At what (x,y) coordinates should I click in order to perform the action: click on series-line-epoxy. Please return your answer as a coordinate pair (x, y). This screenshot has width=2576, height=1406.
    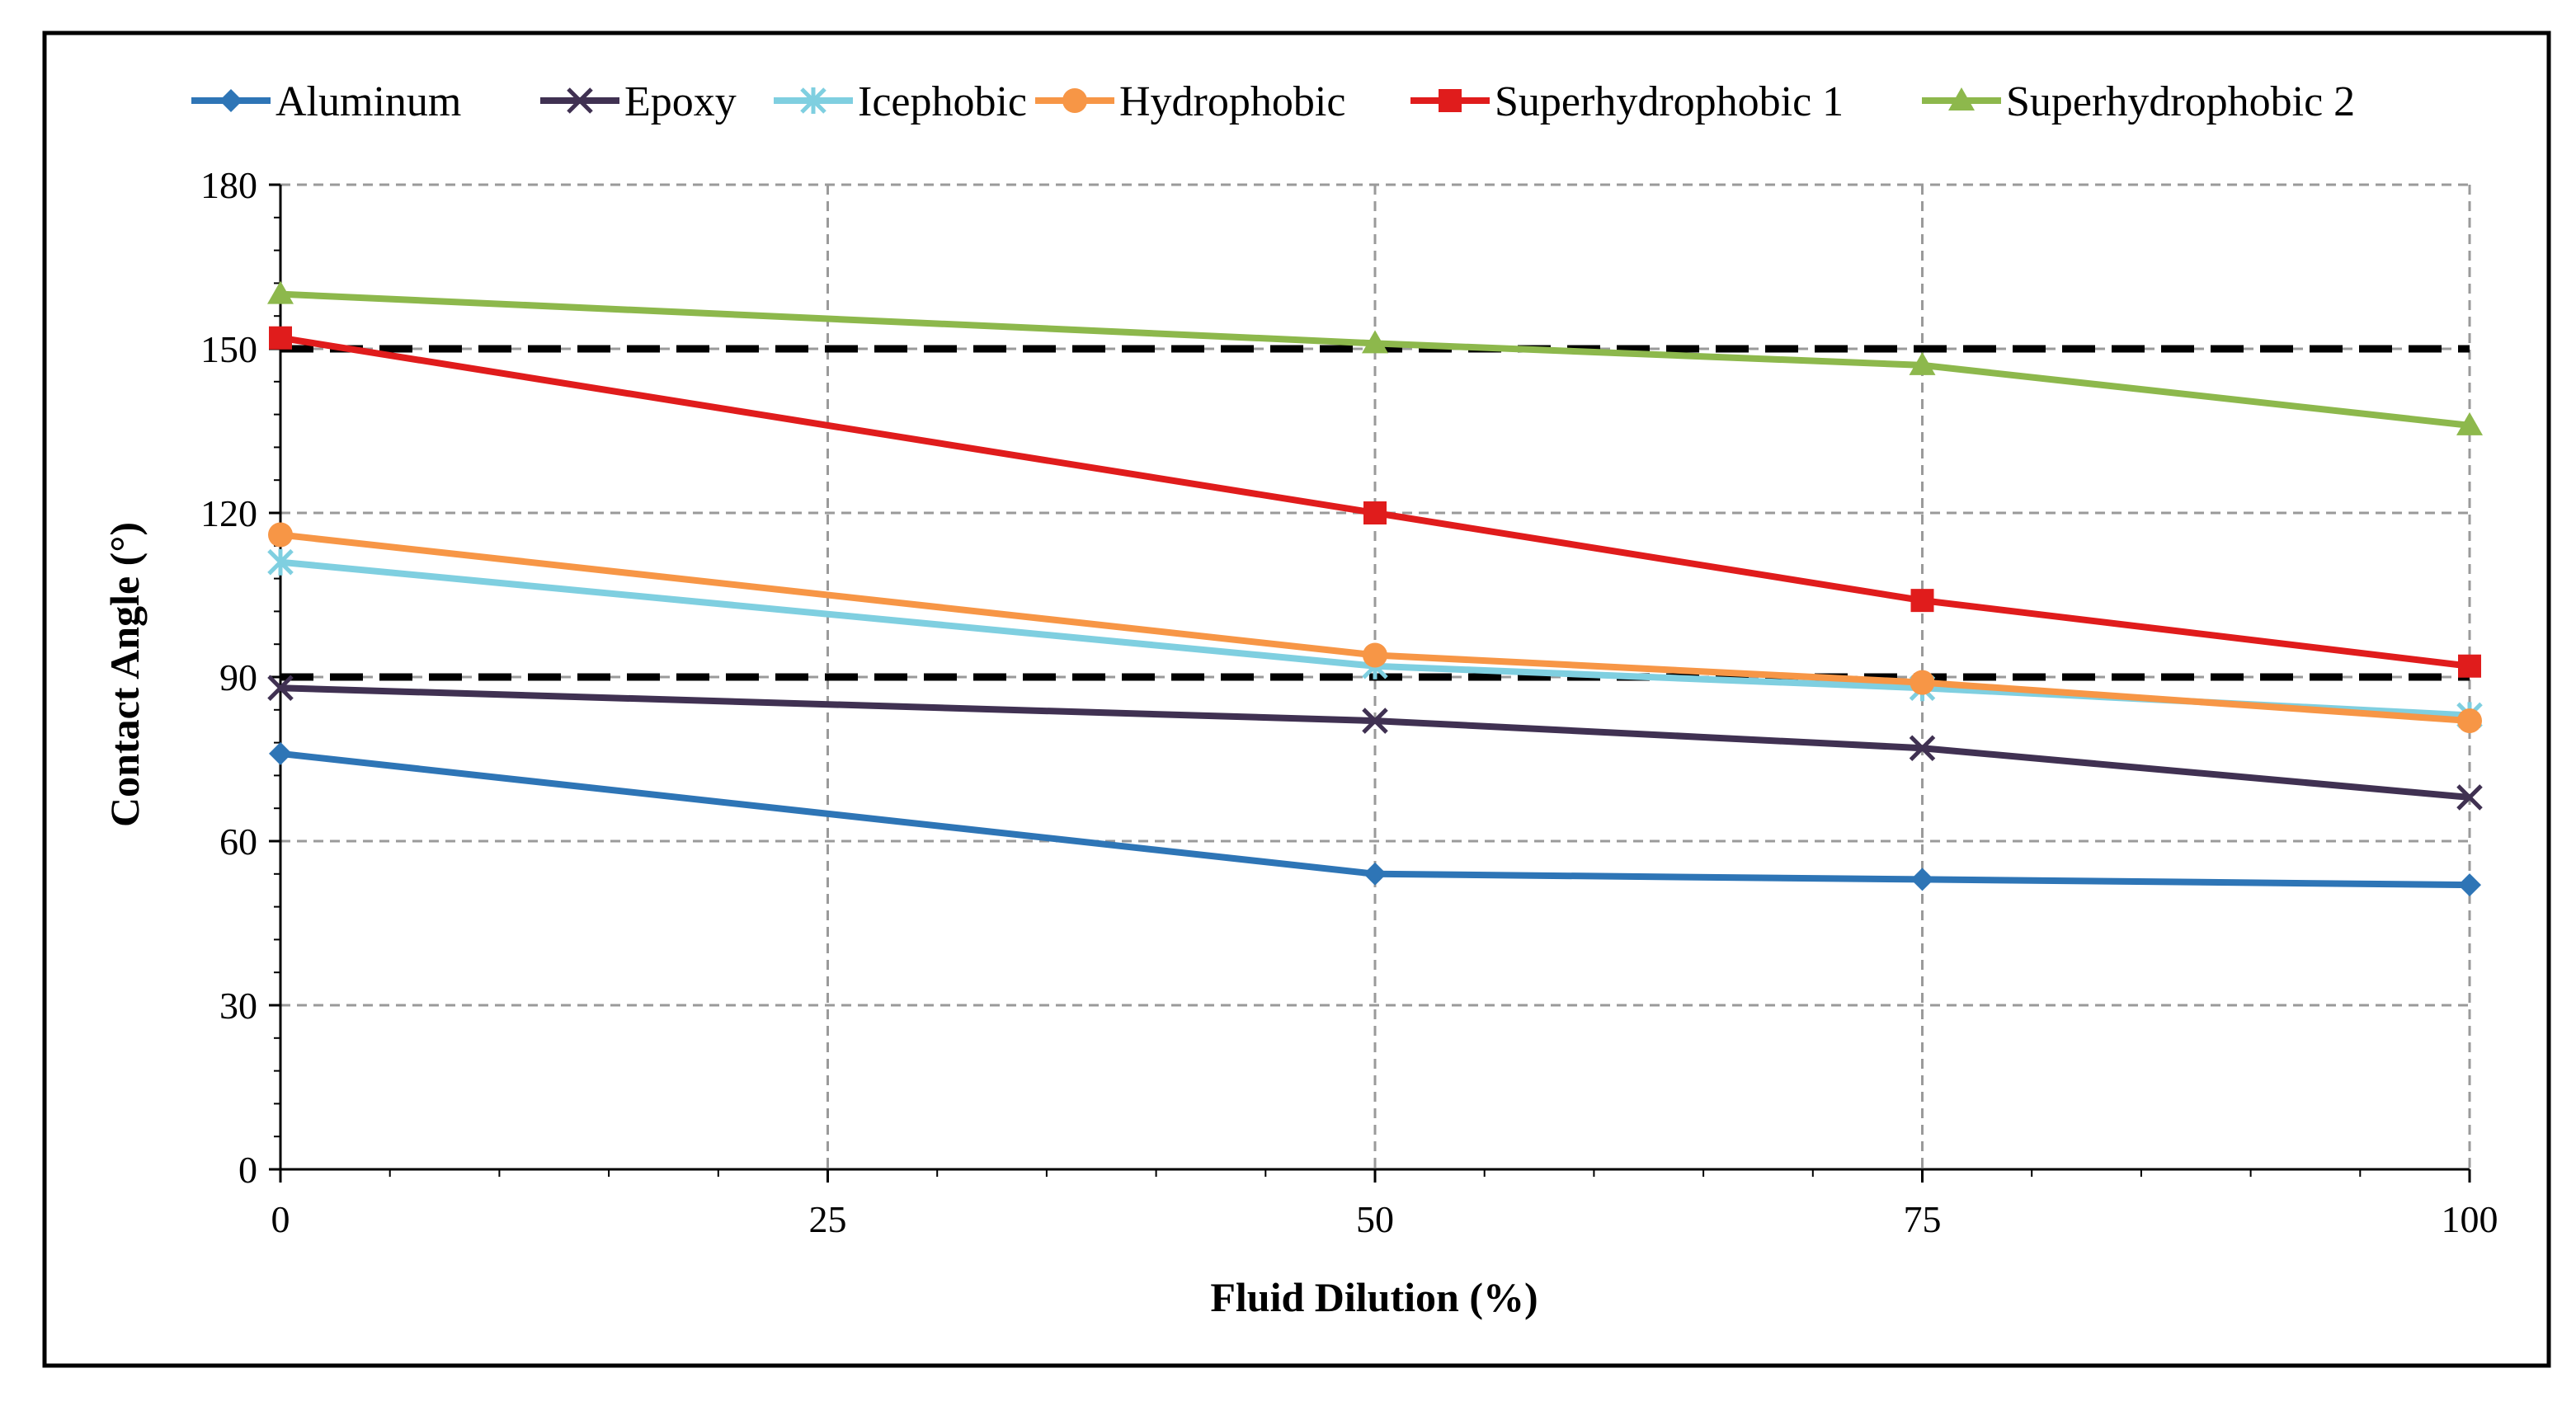
    Looking at the image, I should click on (1375, 742).